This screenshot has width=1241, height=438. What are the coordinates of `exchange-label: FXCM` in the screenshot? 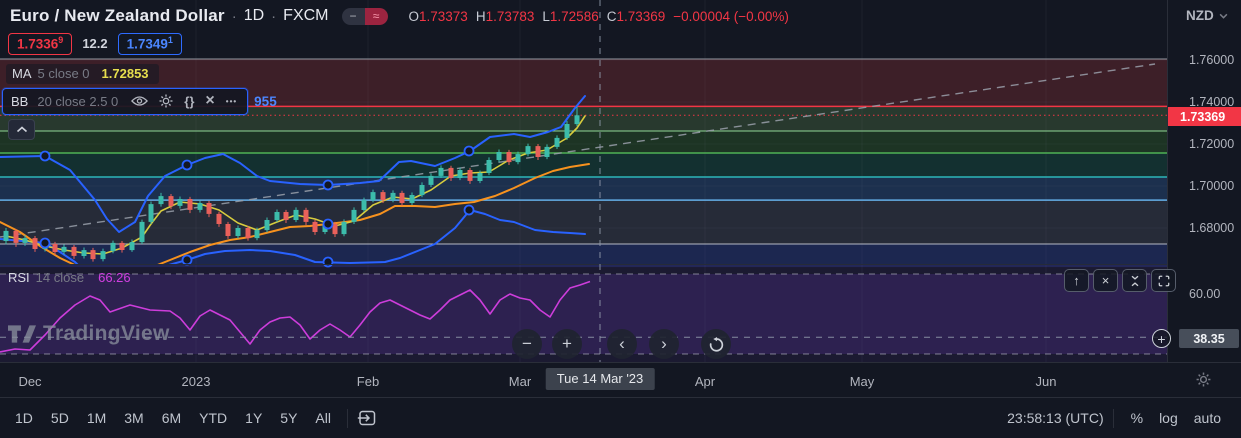 It's located at (306, 15).